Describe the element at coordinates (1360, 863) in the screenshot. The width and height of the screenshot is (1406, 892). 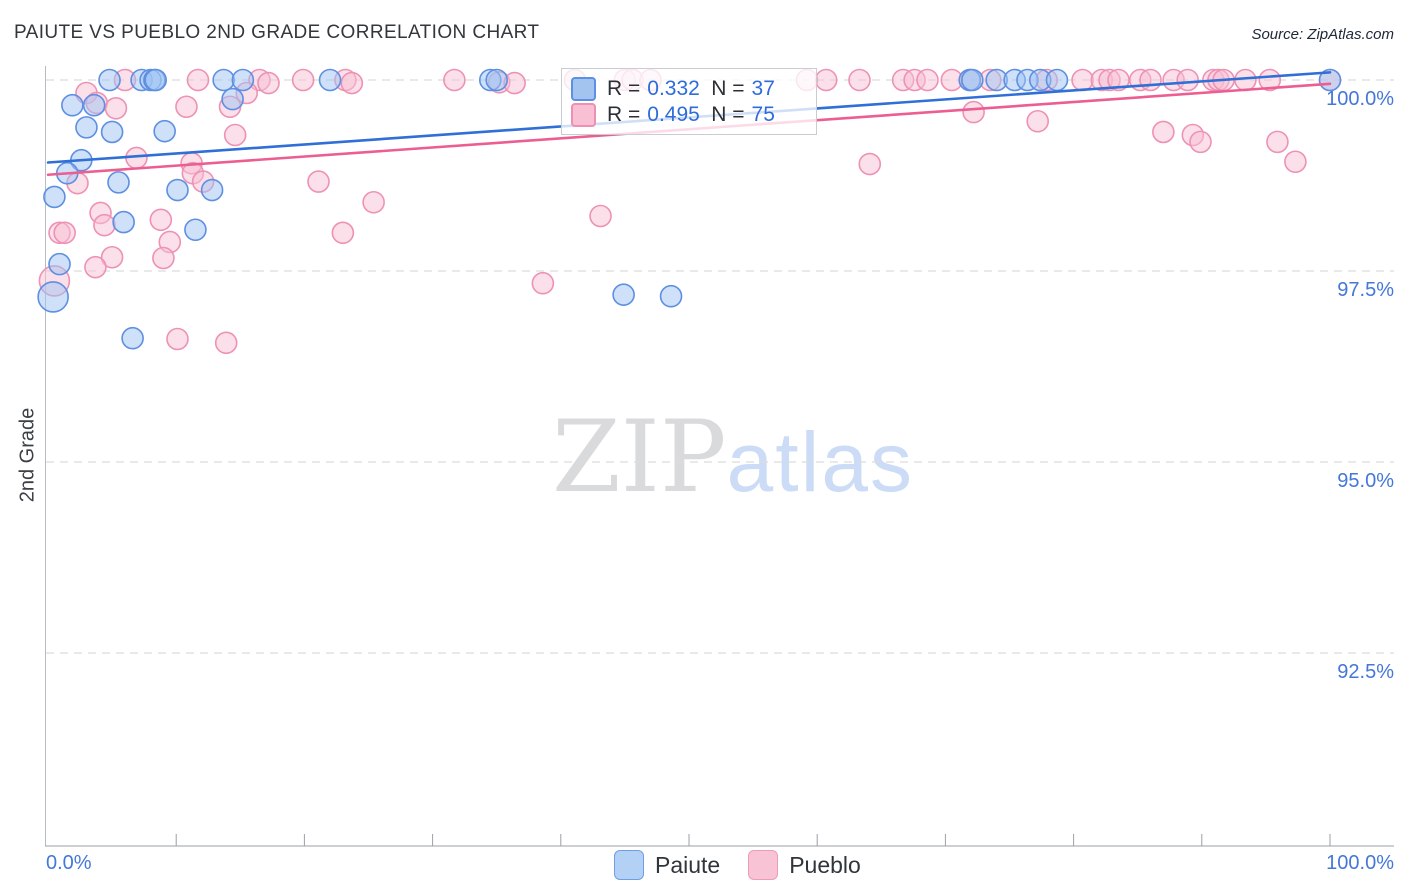
I see `x-tick-100: 100.0%` at that location.